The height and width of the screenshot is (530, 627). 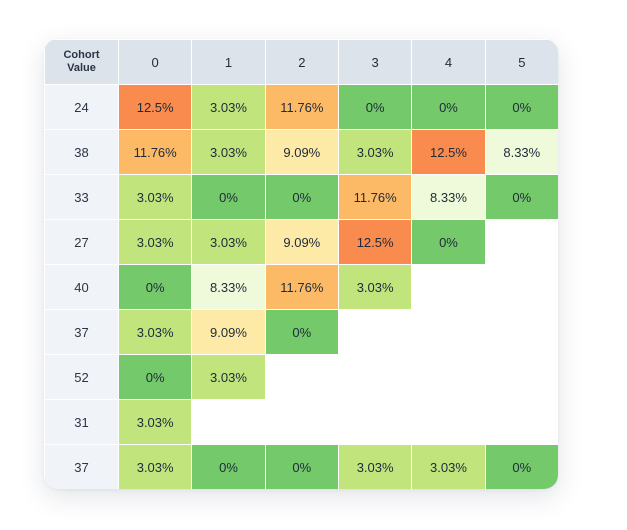 I want to click on cohort-value-label: 40, so click(x=81, y=287).